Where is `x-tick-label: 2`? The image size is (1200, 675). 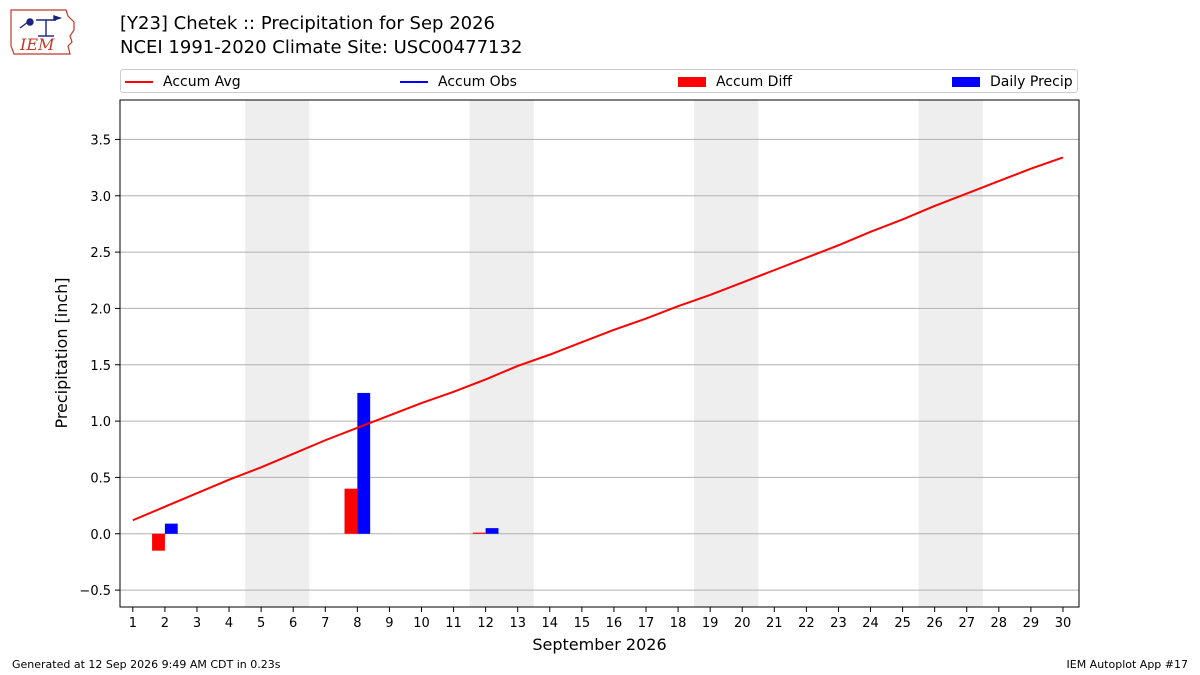
x-tick-label: 2 is located at coordinates (165, 623).